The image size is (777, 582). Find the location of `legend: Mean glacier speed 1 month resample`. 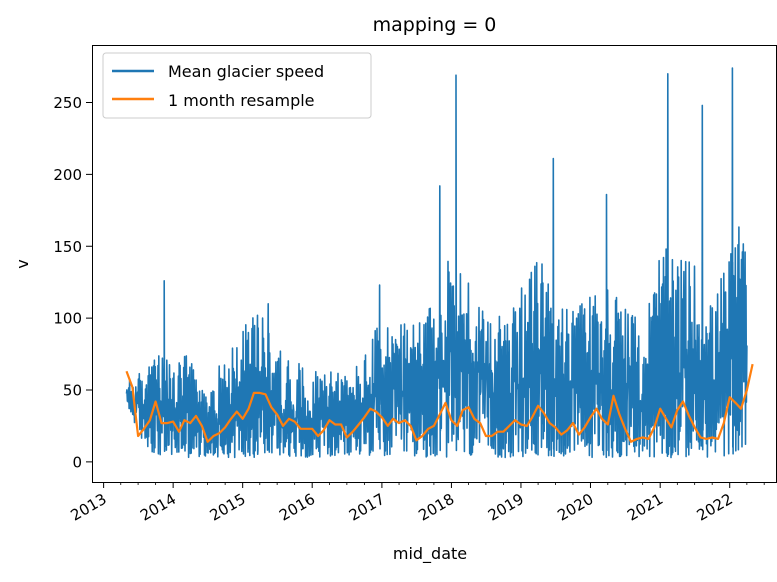

legend: Mean glacier speed 1 month resample is located at coordinates (237, 85).